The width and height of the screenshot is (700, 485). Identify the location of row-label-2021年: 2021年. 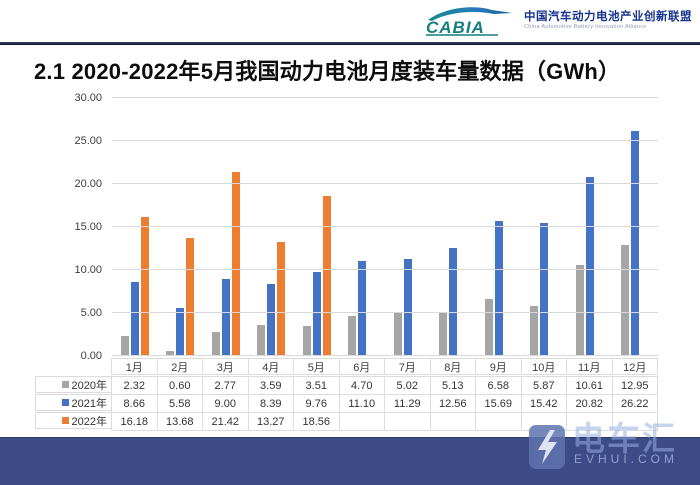
(73, 402).